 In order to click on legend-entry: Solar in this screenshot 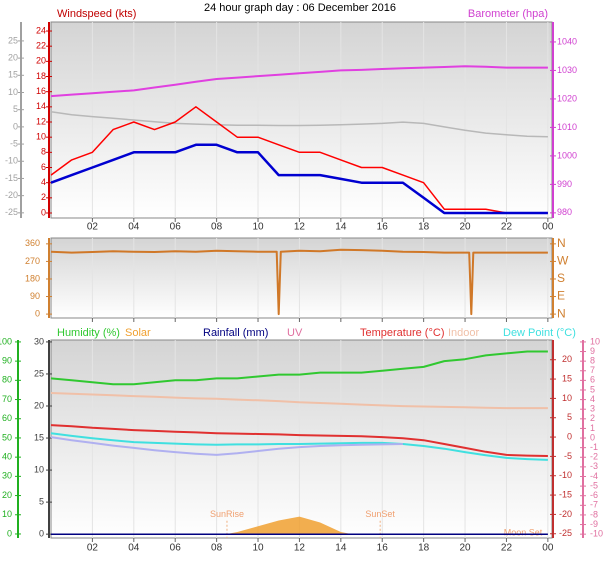, I will do `click(138, 333)`.